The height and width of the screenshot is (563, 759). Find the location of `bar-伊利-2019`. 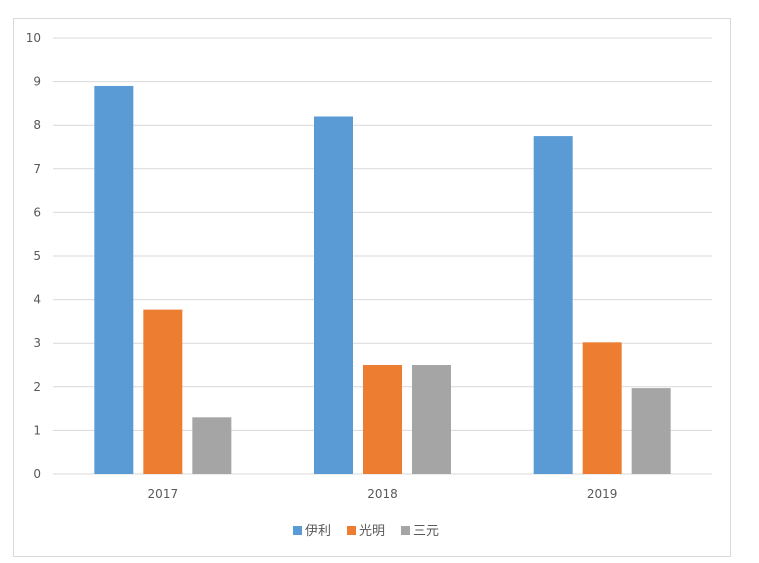

bar-伊利-2019 is located at coordinates (553, 305).